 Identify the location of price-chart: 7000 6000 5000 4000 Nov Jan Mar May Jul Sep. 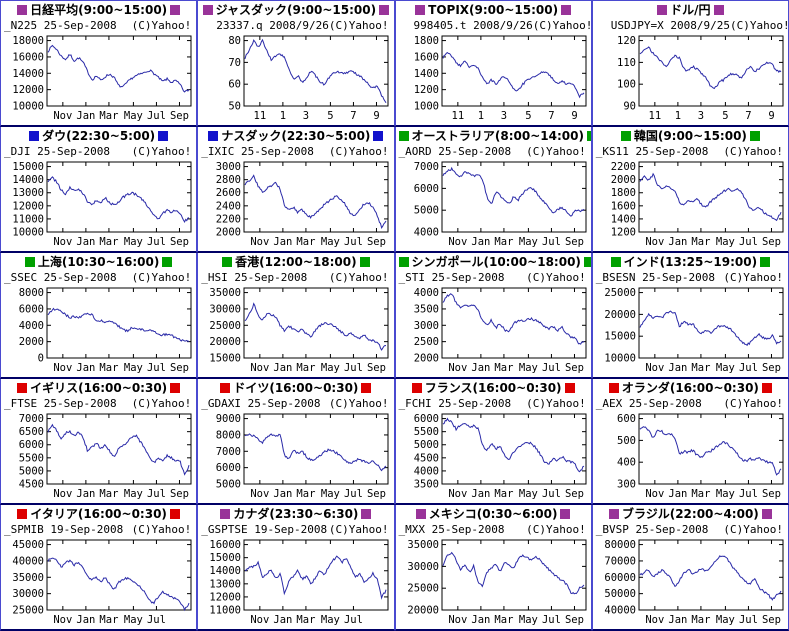
(493, 204).